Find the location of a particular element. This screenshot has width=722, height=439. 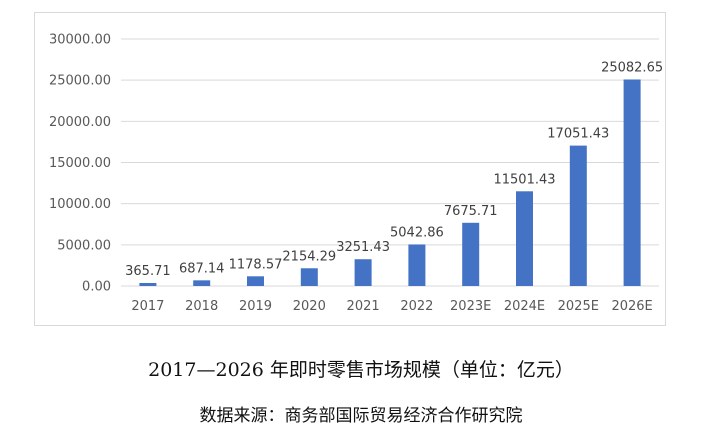

x-tick-label: 2021 is located at coordinates (363, 306).